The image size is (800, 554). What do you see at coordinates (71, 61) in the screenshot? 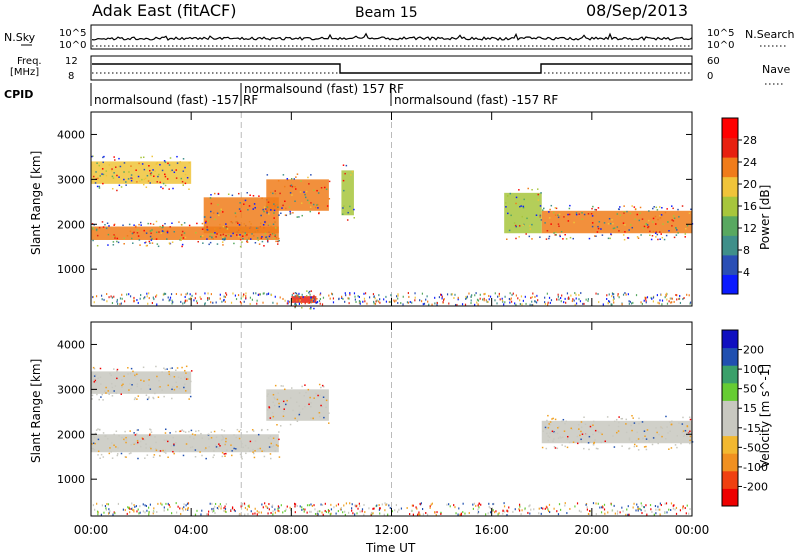
I see `freq-tick-top: 12` at bounding box center [71, 61].